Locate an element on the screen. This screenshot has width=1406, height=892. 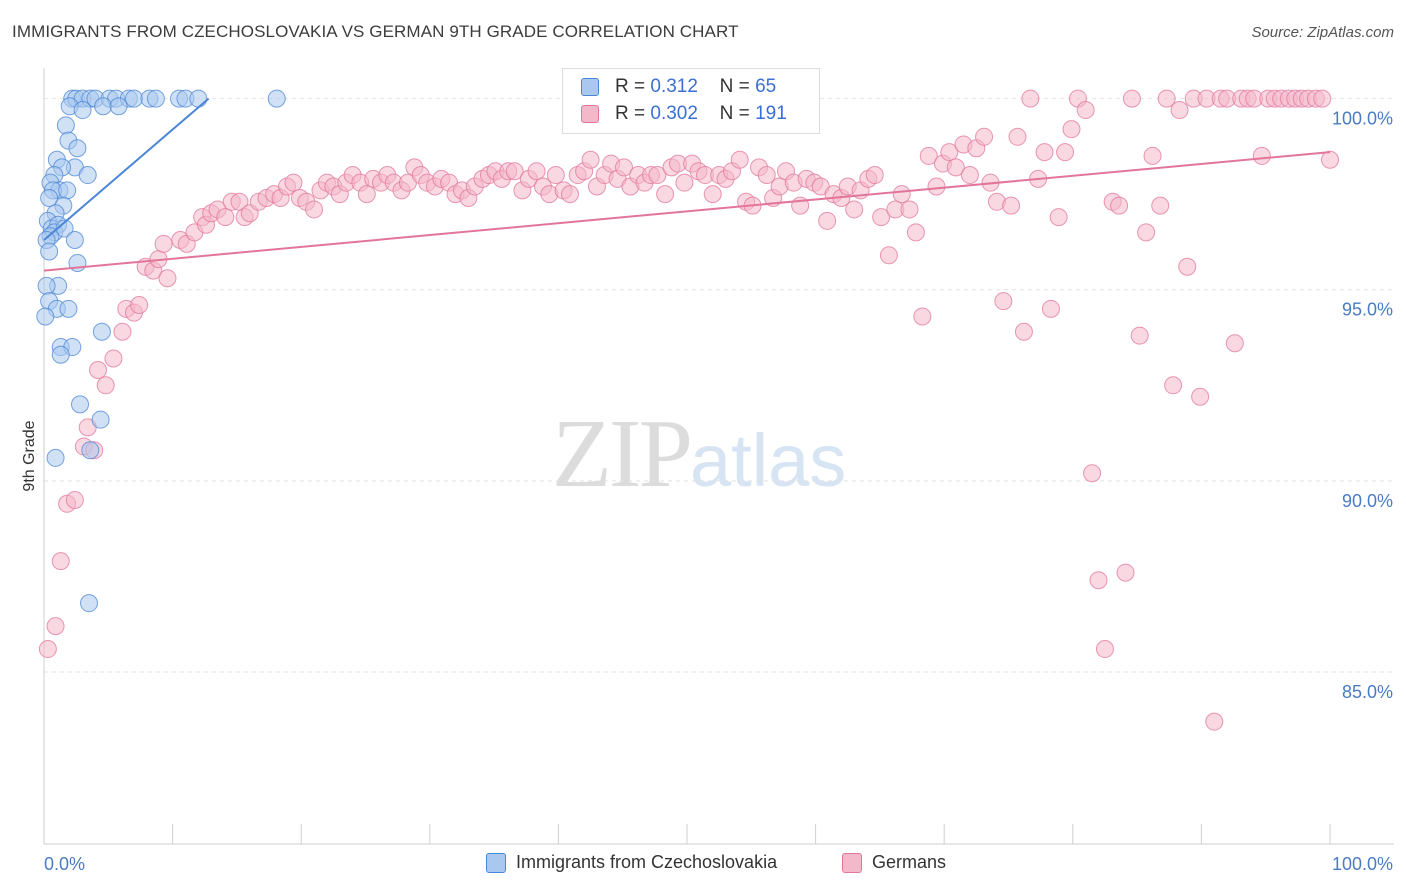
legend-row-germans: R = 0.302 N = 191 is located at coordinates (684, 114).